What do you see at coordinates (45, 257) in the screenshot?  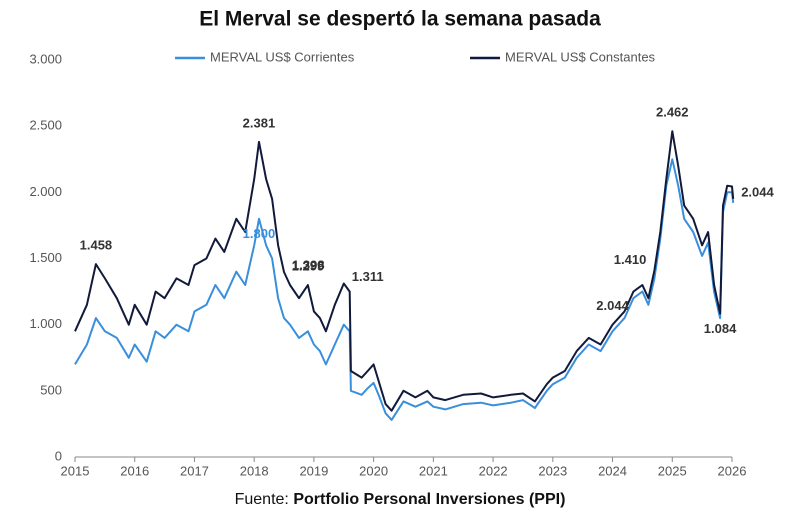 I see `y-tick-label: 1.500` at bounding box center [45, 257].